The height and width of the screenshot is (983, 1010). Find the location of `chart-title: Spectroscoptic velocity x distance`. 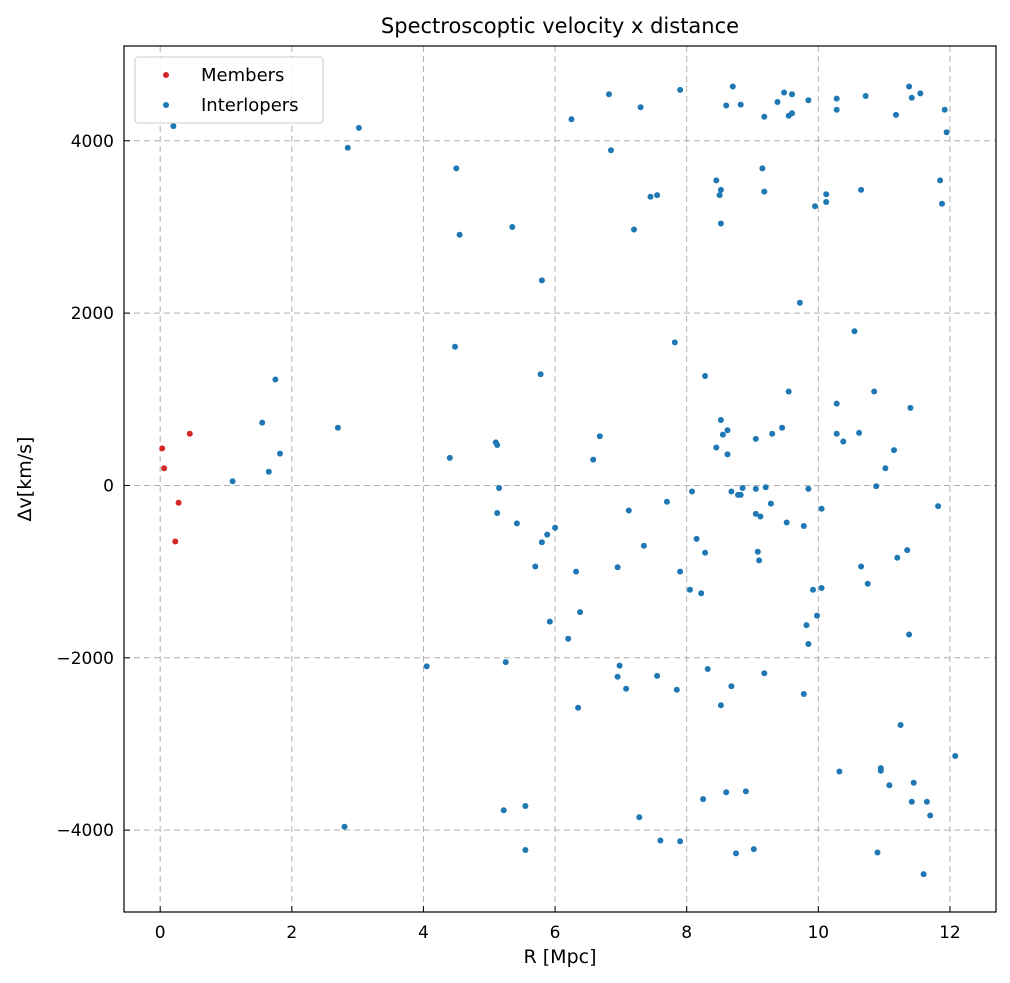

chart-title: Spectroscoptic velocity x distance is located at coordinates (560, 26).